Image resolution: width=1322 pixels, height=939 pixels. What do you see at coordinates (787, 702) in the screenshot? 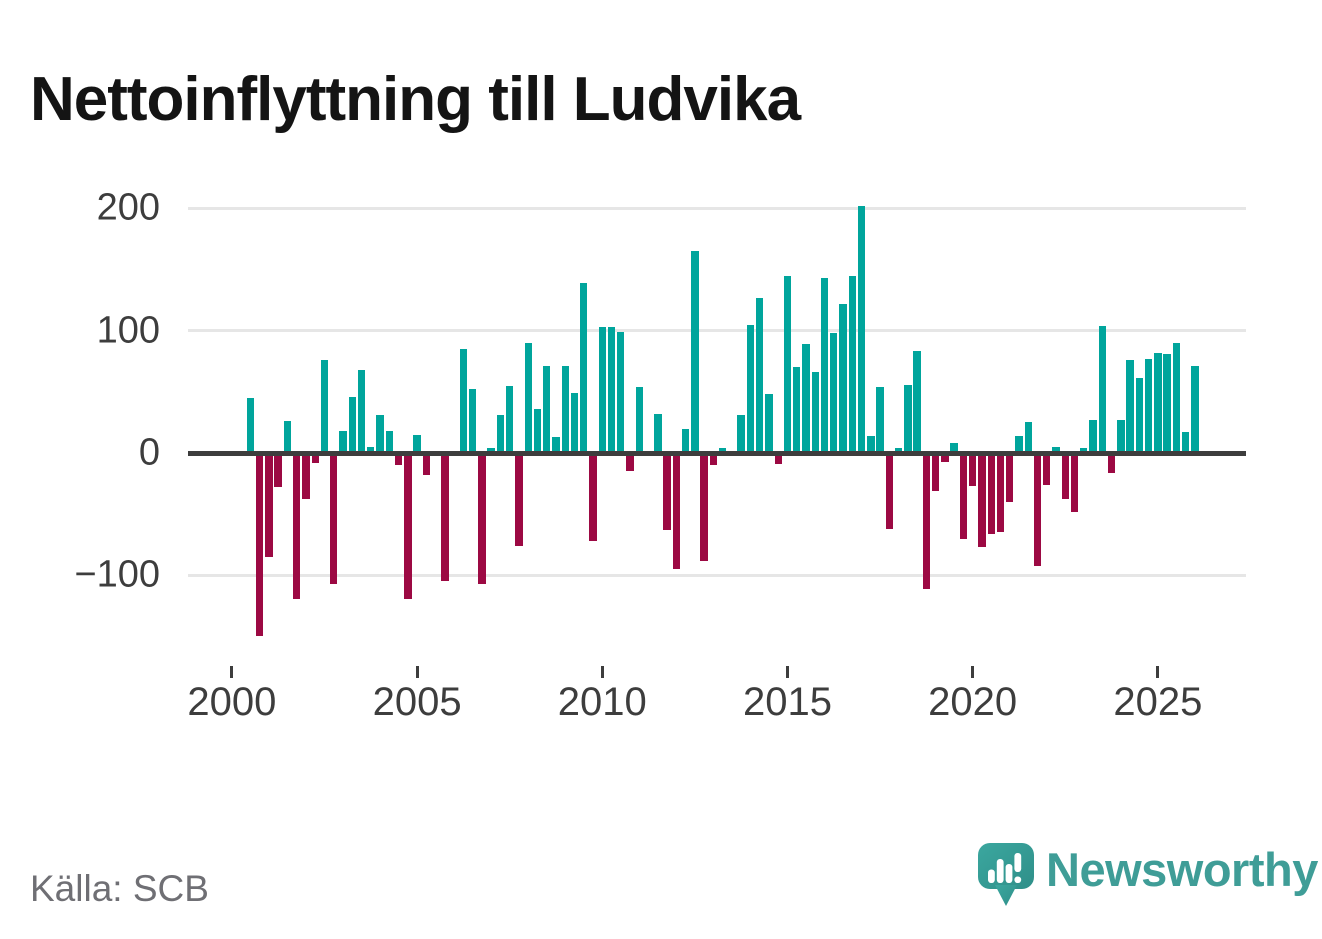
I see `x-axis-label: 2015` at bounding box center [787, 702].